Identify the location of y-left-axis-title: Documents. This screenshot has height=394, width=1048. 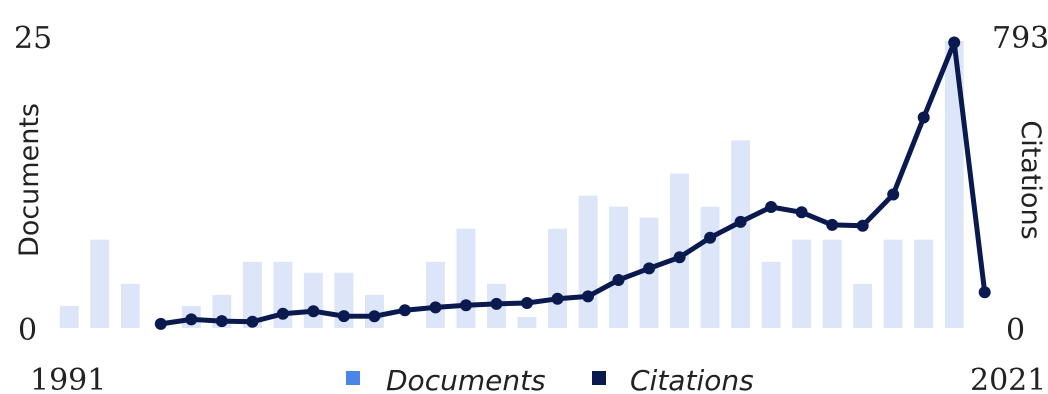
(29, 180).